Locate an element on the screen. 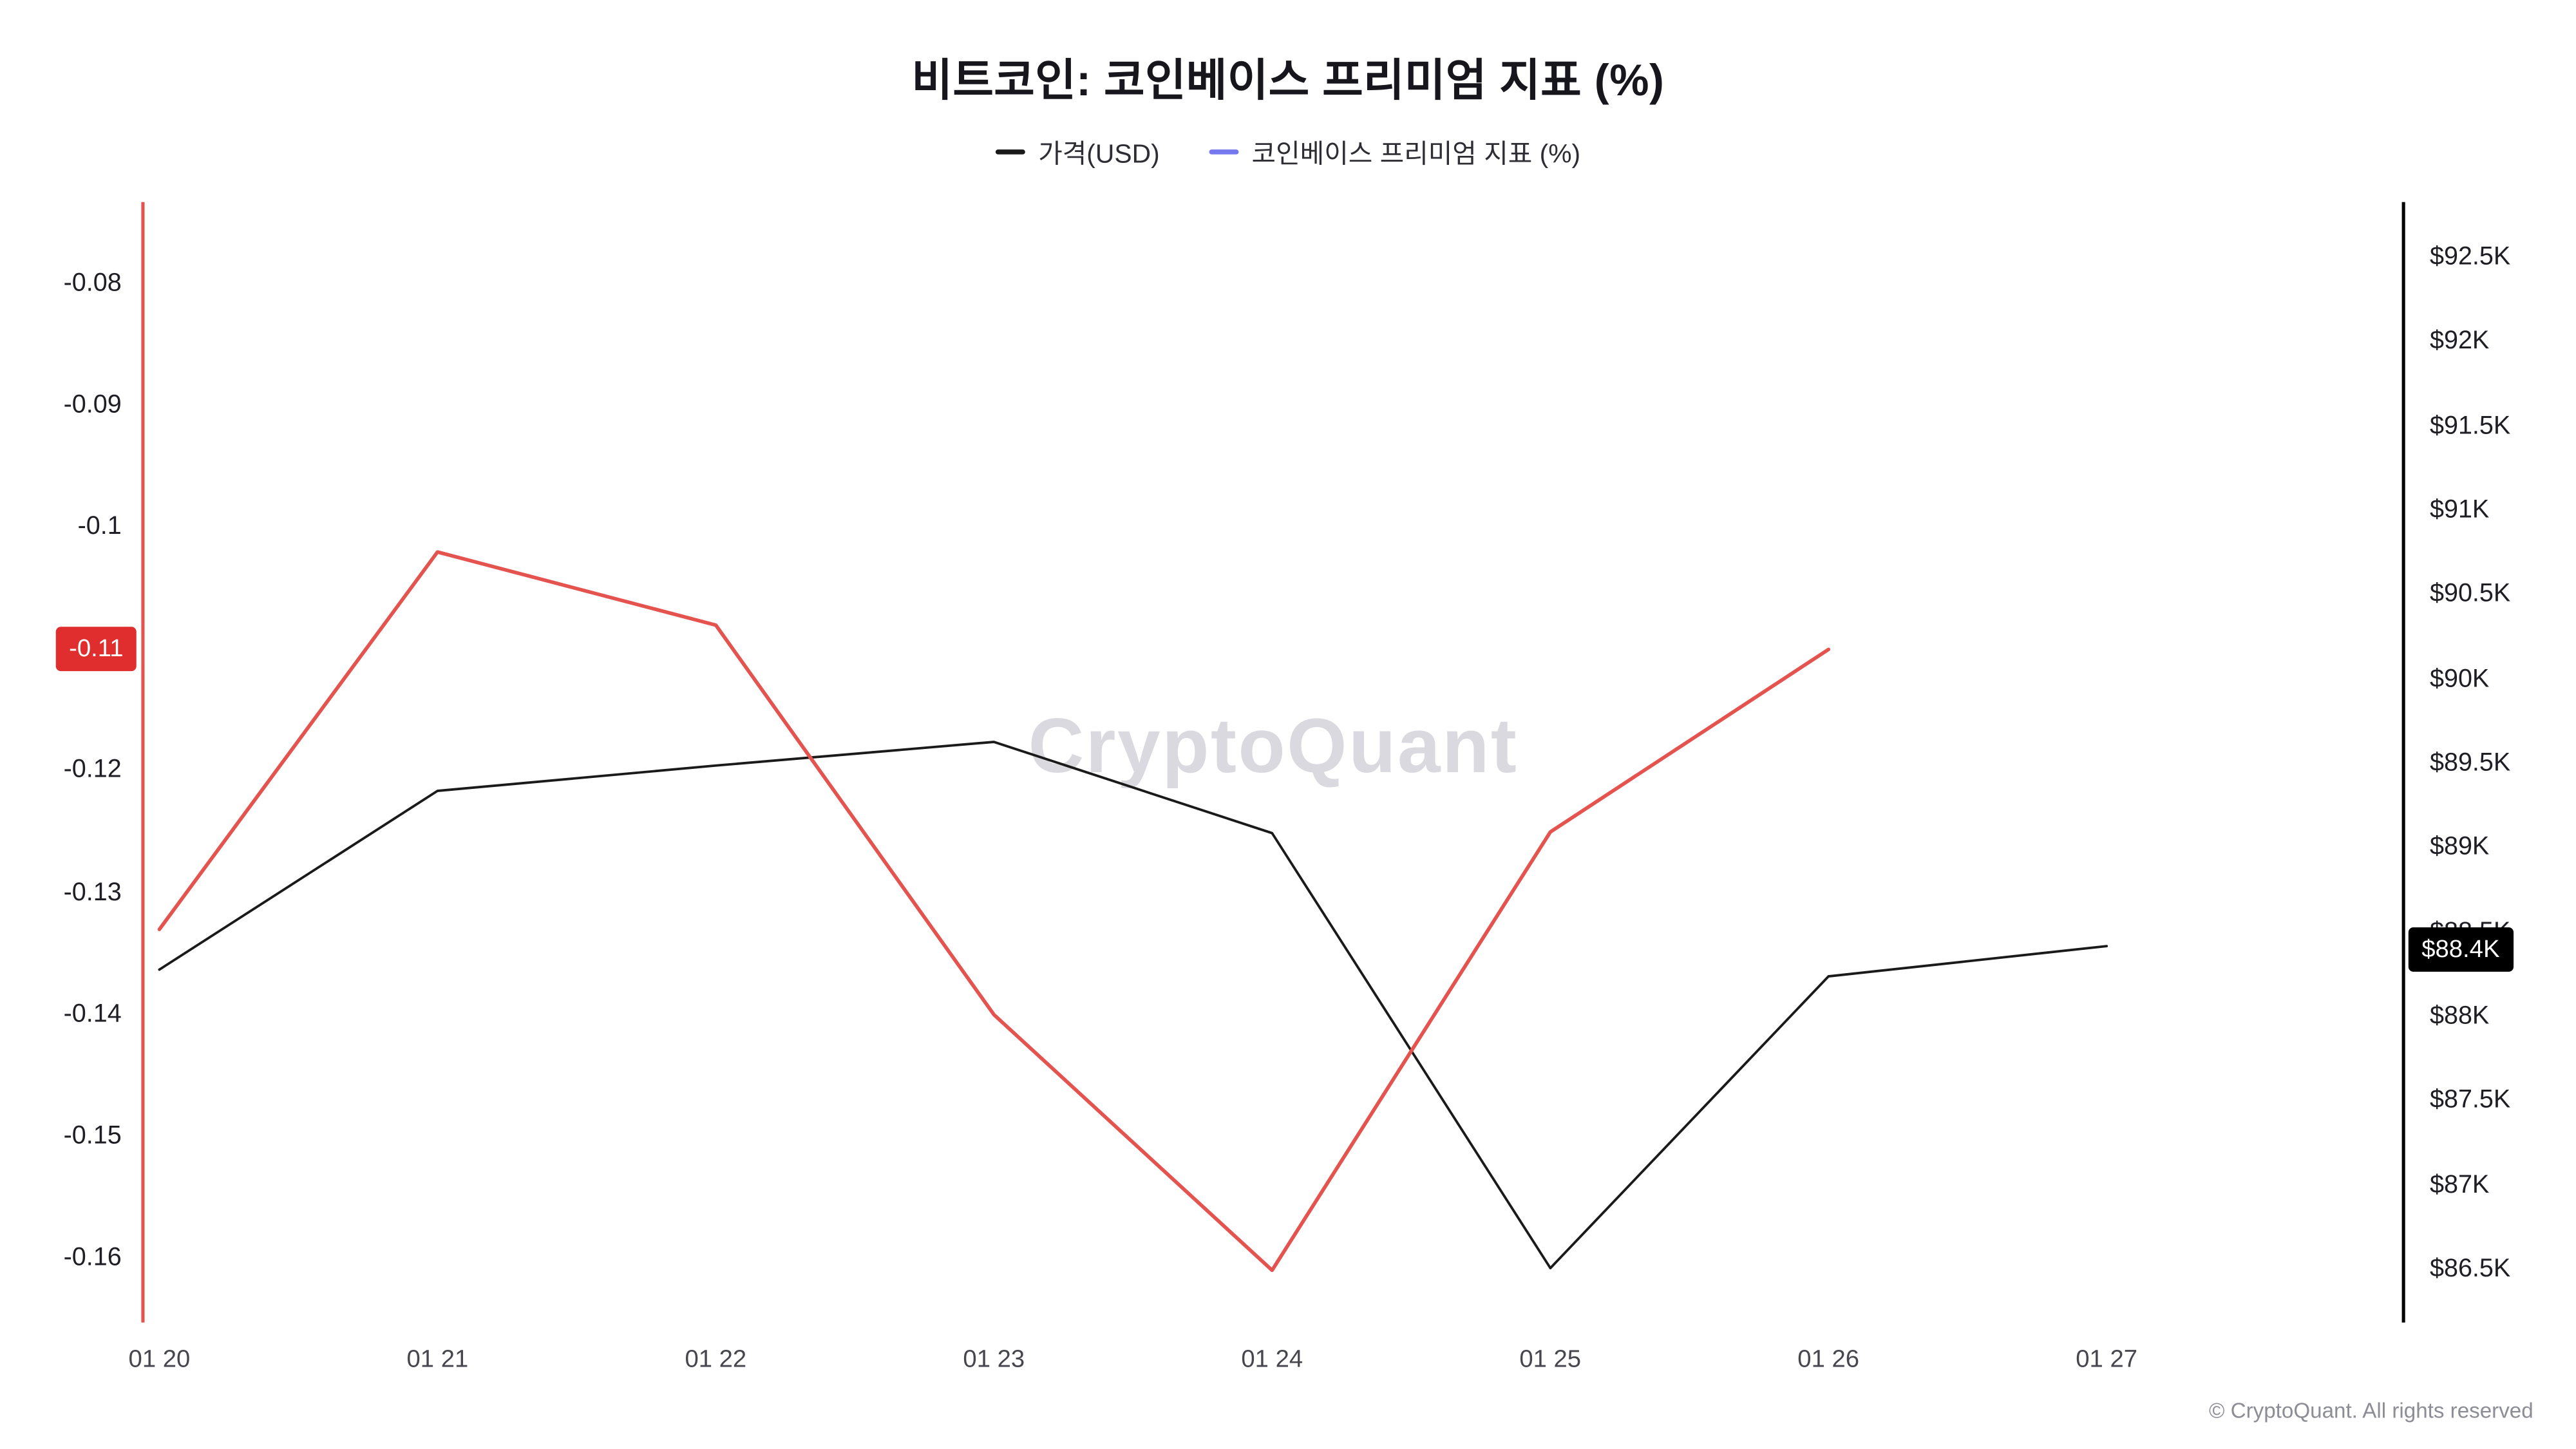 This screenshot has height=1449, width=2576. left-axis-tick: -0.08 is located at coordinates (92, 283).